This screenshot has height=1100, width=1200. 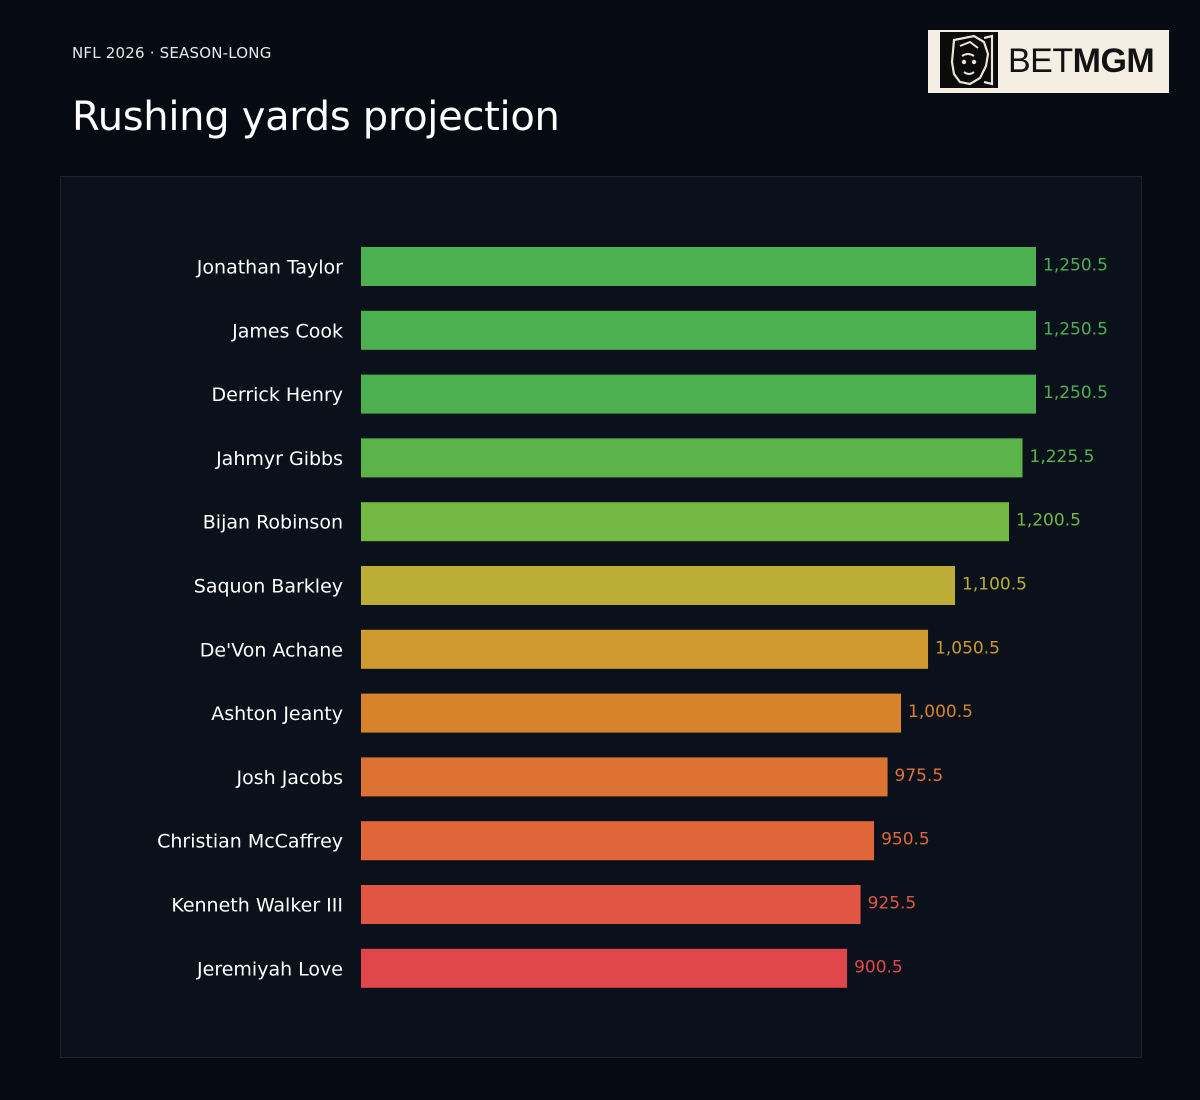 What do you see at coordinates (257, 906) in the screenshot?
I see `category-label: Kenneth Walker III` at bounding box center [257, 906].